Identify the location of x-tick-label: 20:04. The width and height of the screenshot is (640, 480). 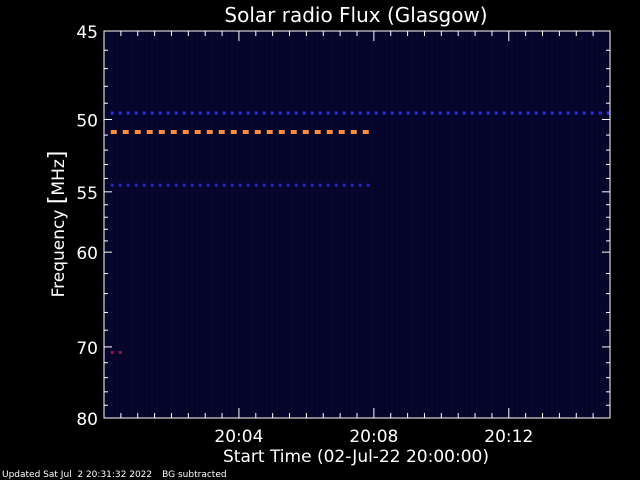
(238, 437).